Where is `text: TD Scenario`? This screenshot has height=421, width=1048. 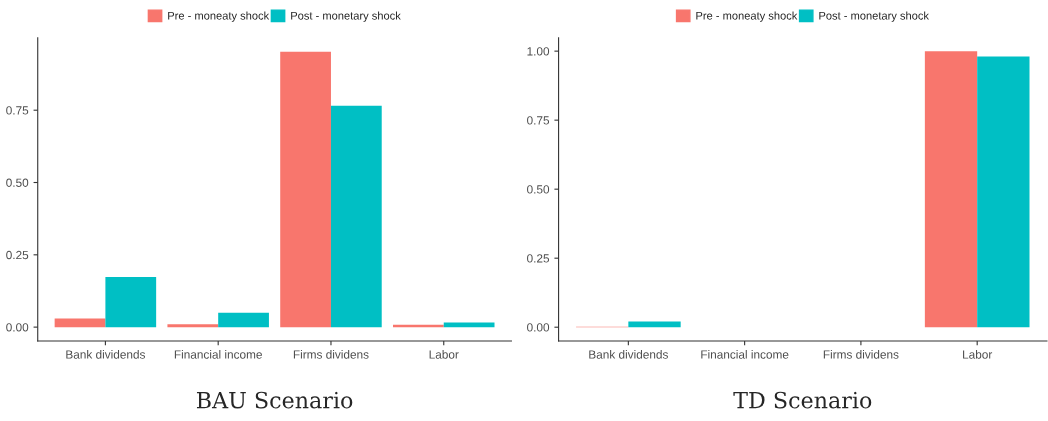 text: TD Scenario is located at coordinates (802, 400).